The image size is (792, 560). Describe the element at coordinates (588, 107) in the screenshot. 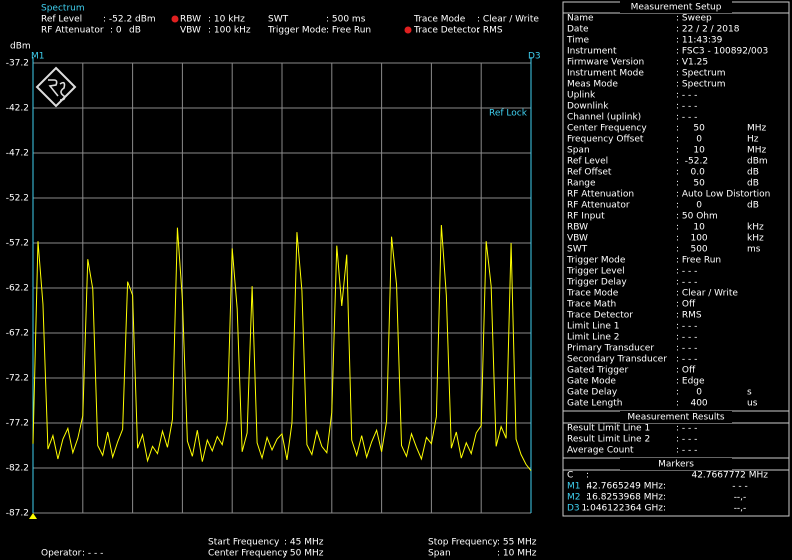

I see `setup-label: Downlink` at that location.